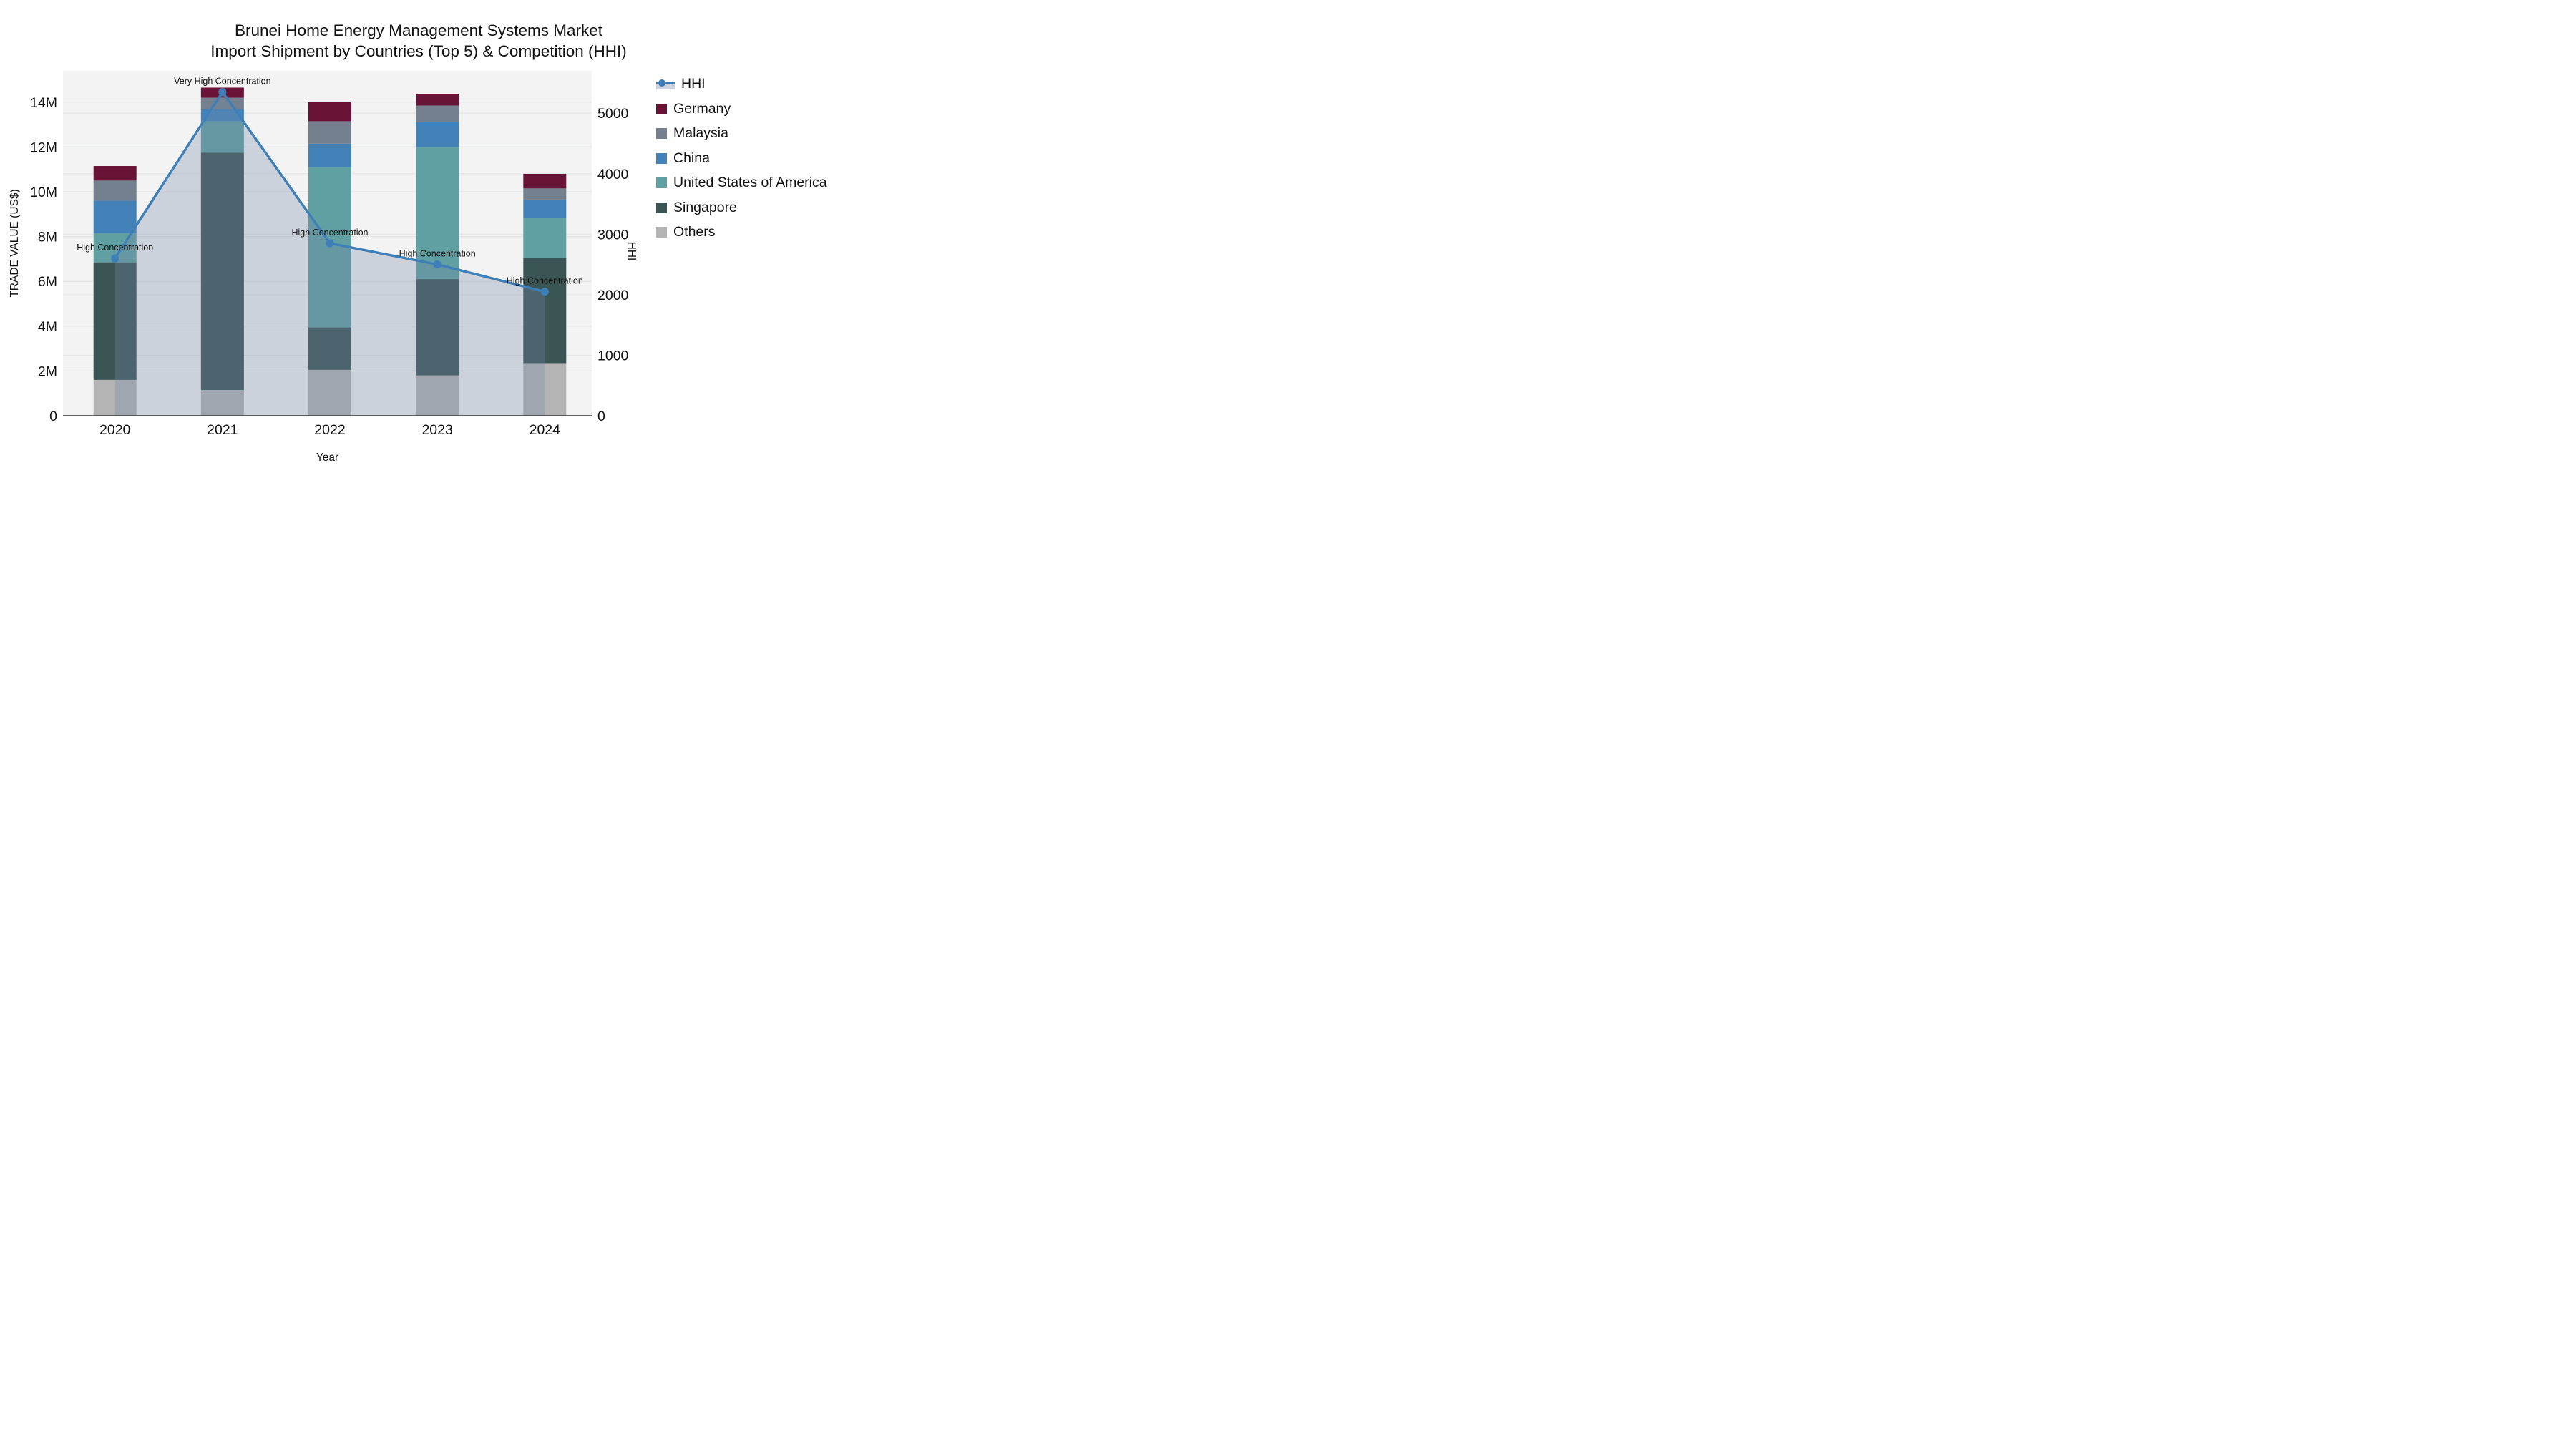  Describe the element at coordinates (613, 356) in the screenshot. I see `y-right-tick-label: 1000` at that location.